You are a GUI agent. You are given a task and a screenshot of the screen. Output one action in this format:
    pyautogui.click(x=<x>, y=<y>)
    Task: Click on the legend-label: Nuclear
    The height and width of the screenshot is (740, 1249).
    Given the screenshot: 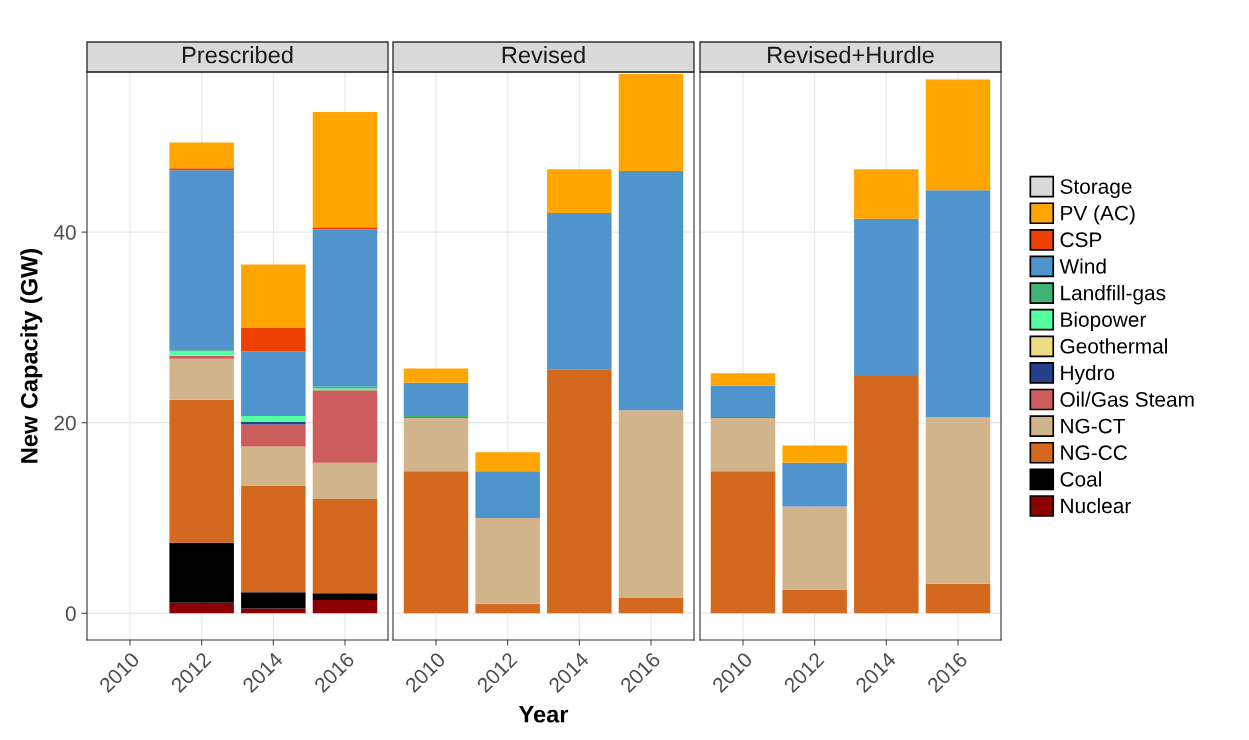 What is the action you would take?
    pyautogui.click(x=1096, y=505)
    